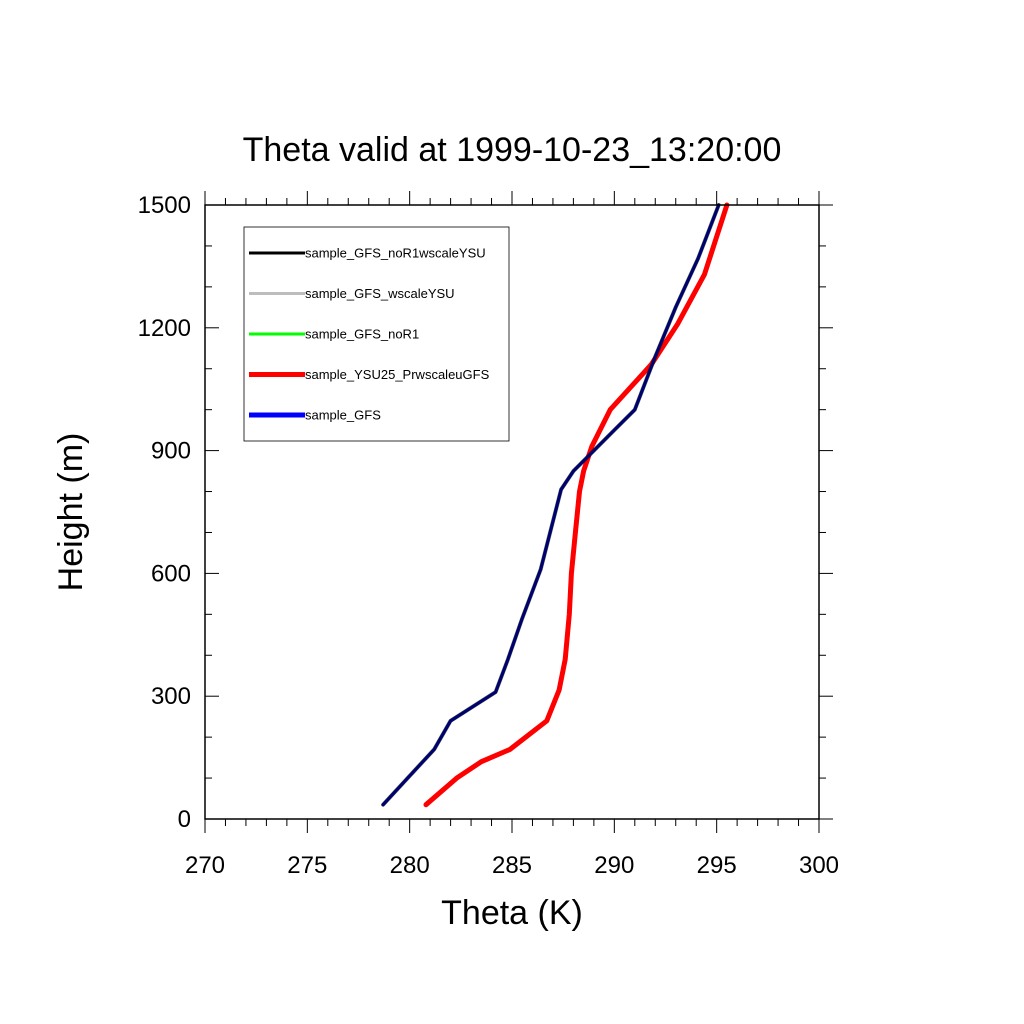  Describe the element at coordinates (184, 819) in the screenshot. I see `y-tick-label: 0` at that location.